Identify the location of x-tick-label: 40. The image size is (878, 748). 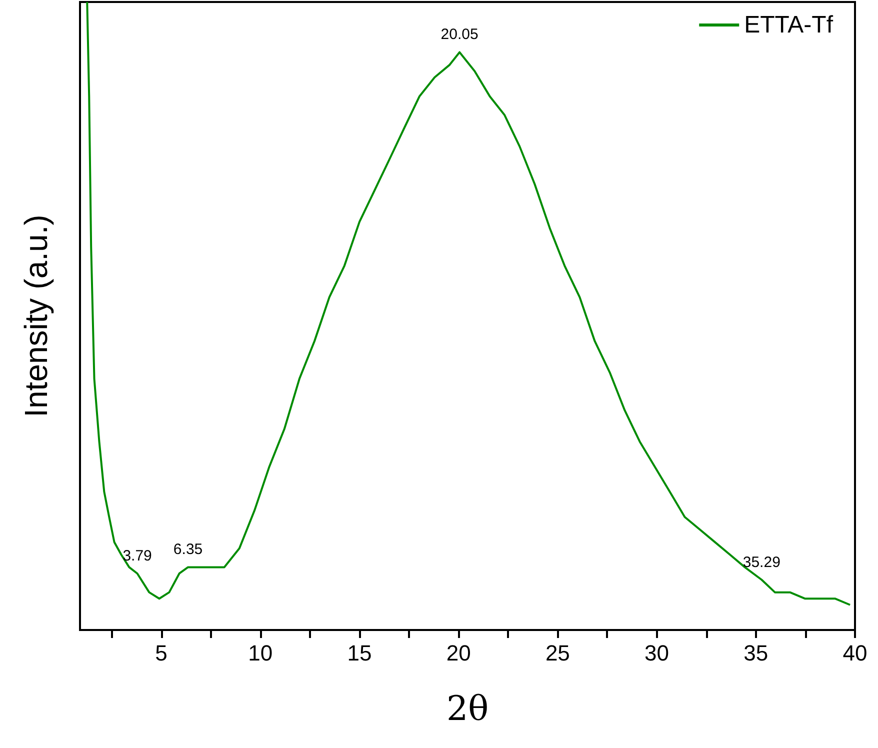
(855, 653).